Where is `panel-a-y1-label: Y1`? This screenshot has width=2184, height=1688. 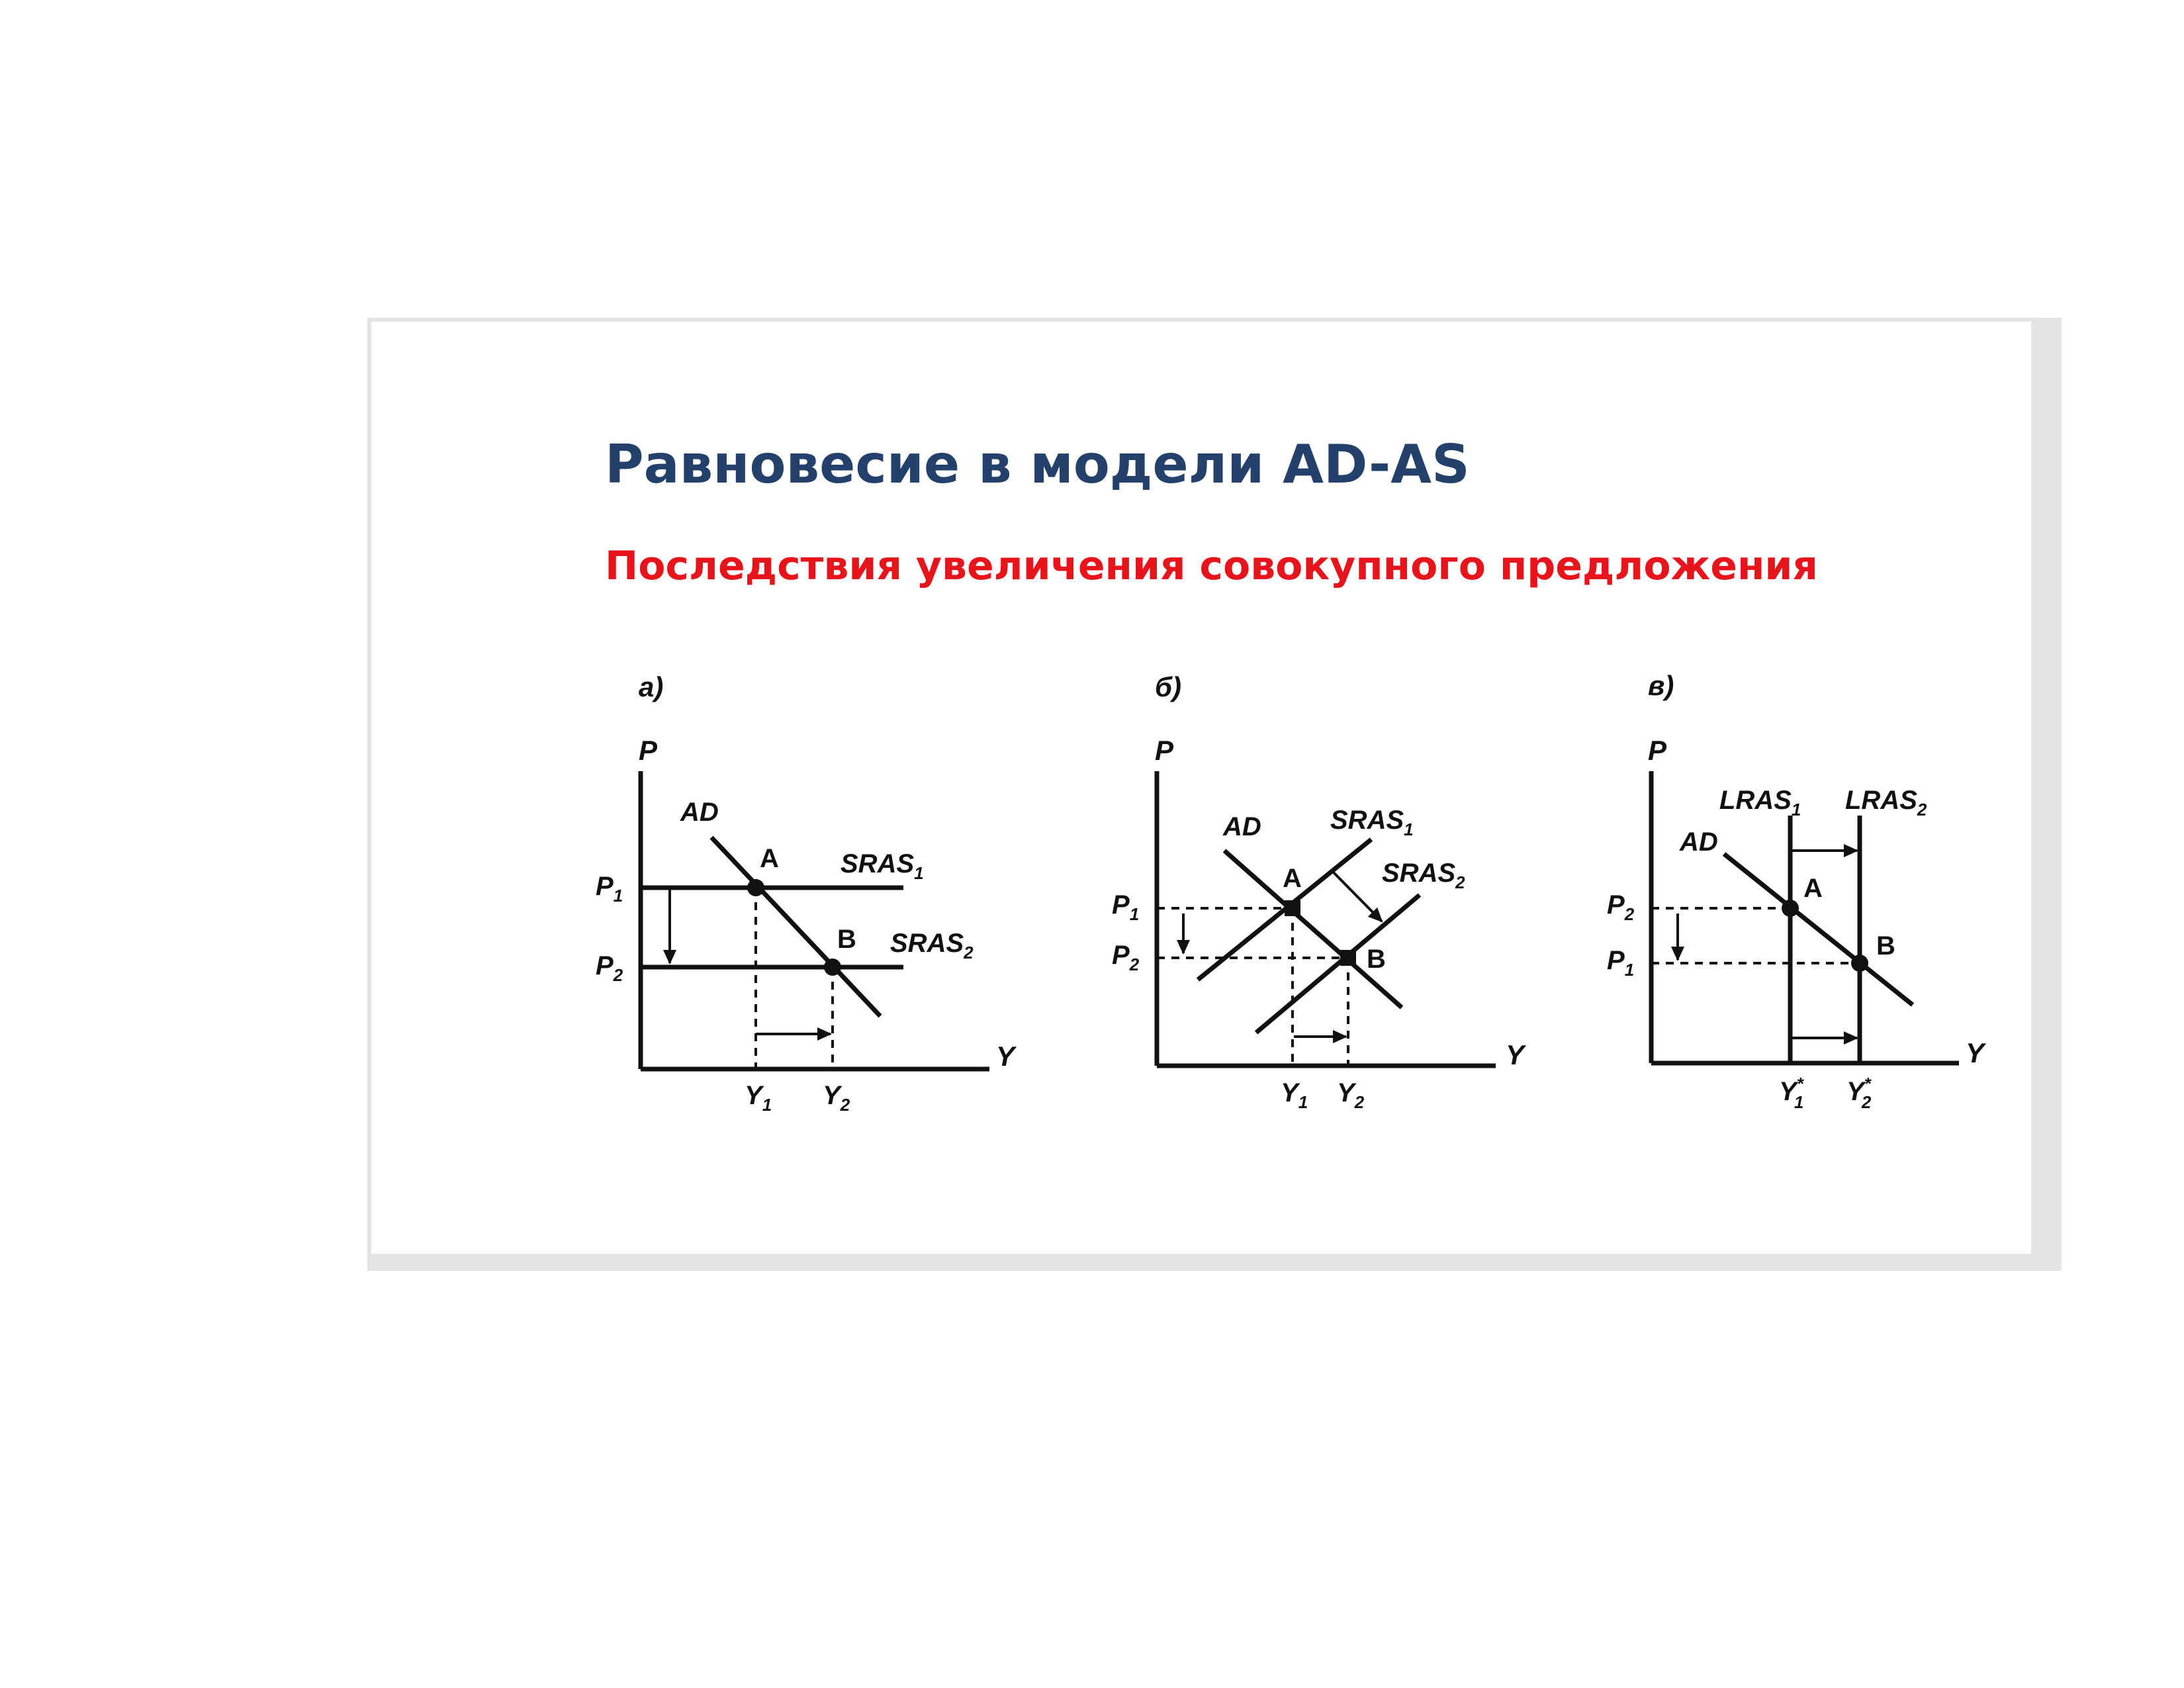 panel-a-y1-label: Y1 is located at coordinates (758, 1098).